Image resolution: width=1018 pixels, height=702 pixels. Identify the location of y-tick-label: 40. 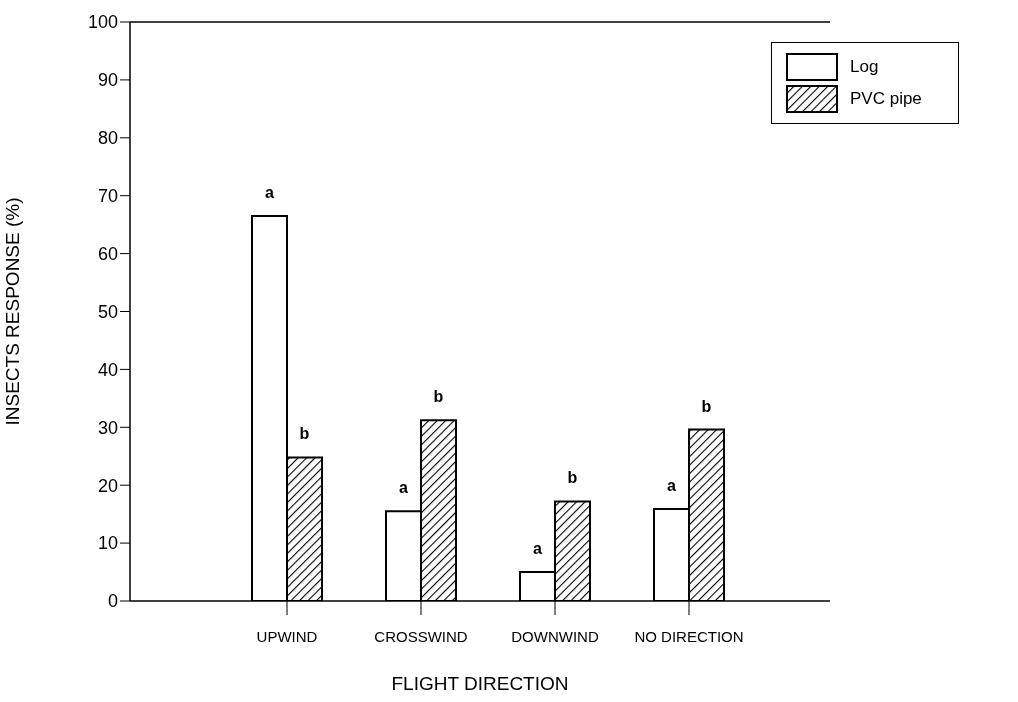
(107, 369).